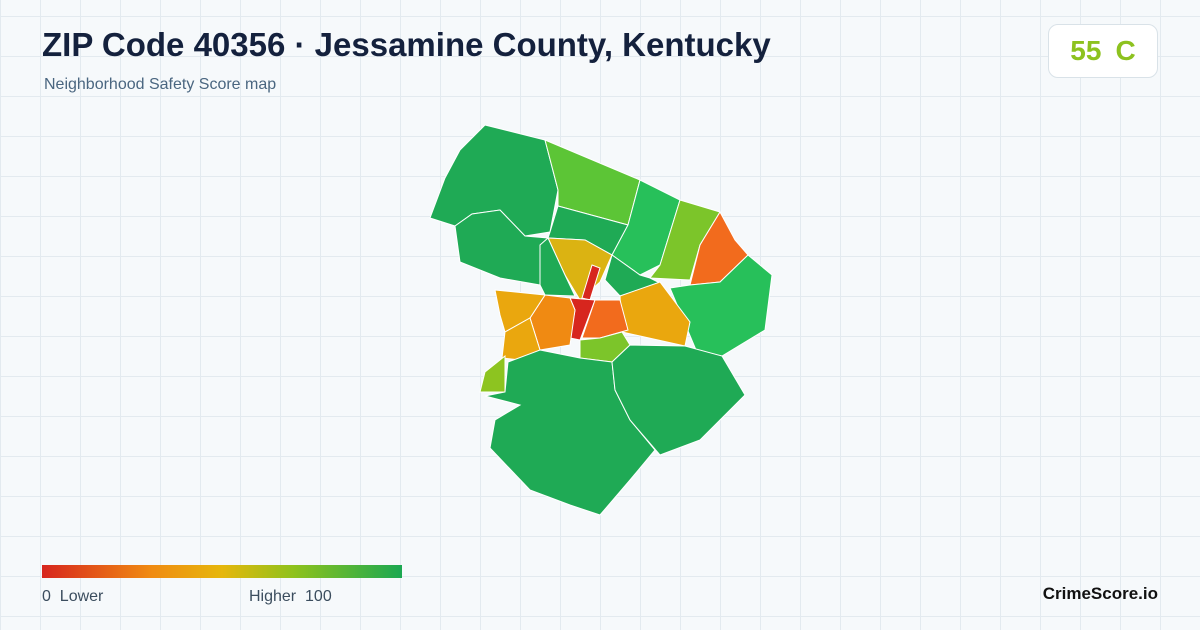 This screenshot has width=1200, height=630. Describe the element at coordinates (1125, 50) in the screenshot. I see `grade: C` at that location.